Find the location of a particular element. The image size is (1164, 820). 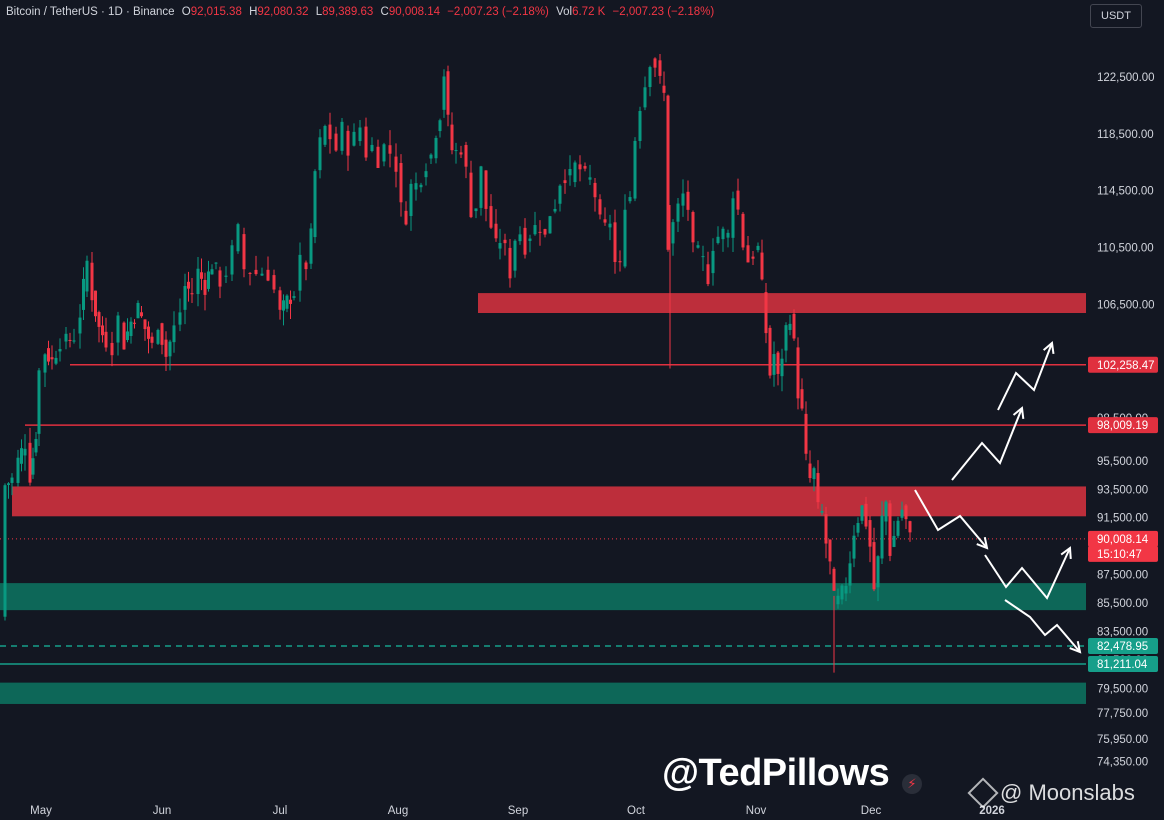

price-tag-last-price: 90,008.14 is located at coordinates (1123, 538).